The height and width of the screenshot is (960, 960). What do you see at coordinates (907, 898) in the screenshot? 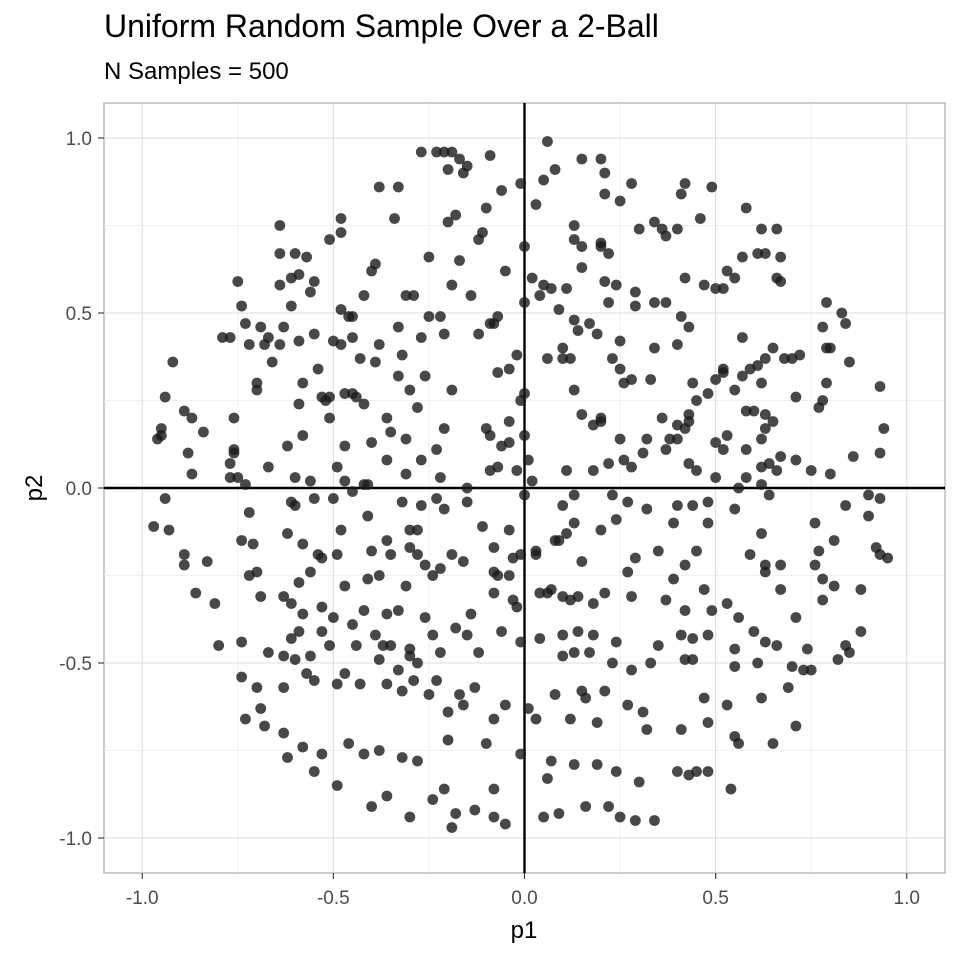
I see `x-tick-label: 1.0` at bounding box center [907, 898].